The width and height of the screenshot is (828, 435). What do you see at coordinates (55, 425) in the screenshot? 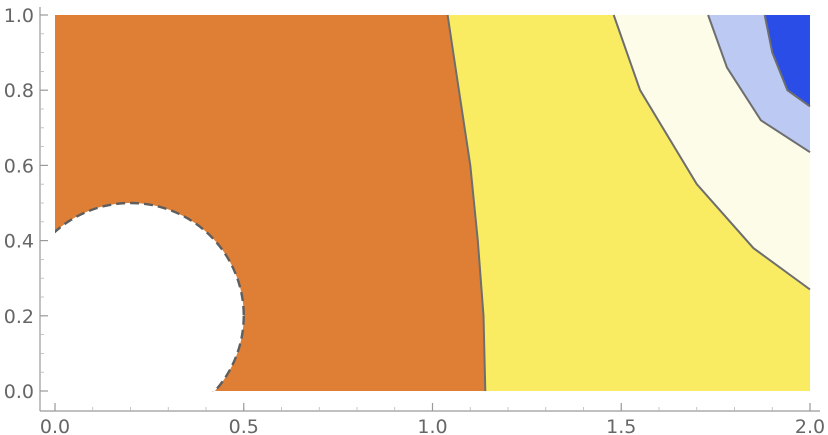
I see `x-tick-label: 0.0` at bounding box center [55, 425].